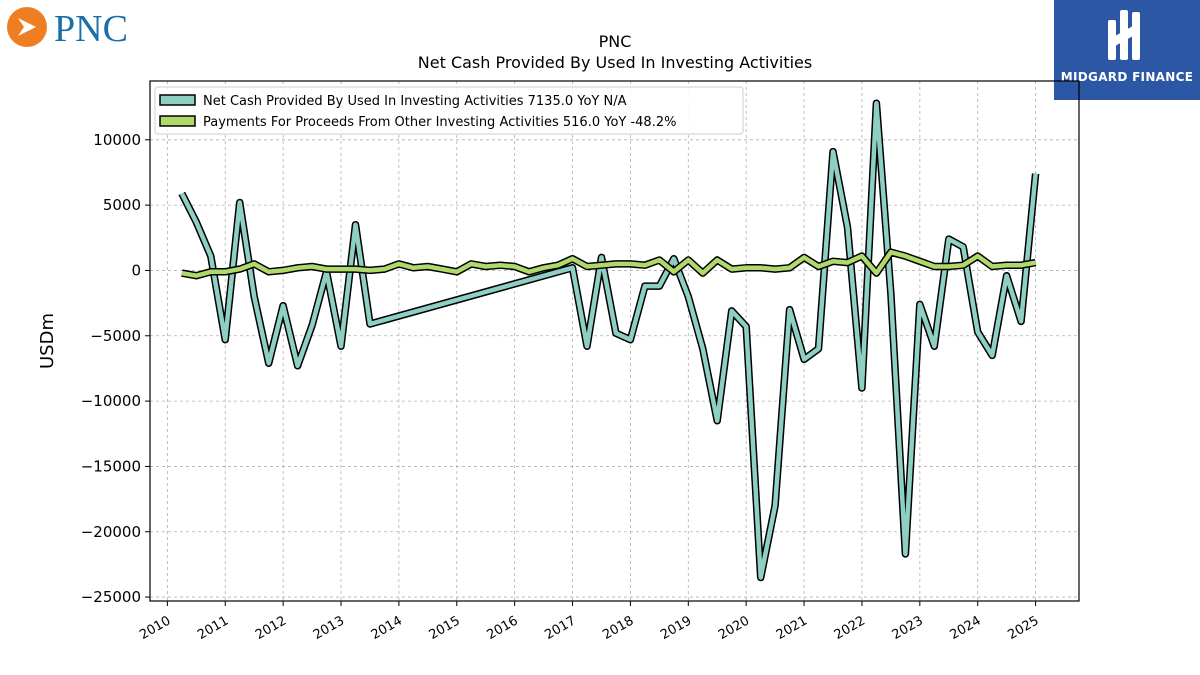 This screenshot has height=675, width=1200. I want to click on y-tick-label: −20000, so click(111, 532).